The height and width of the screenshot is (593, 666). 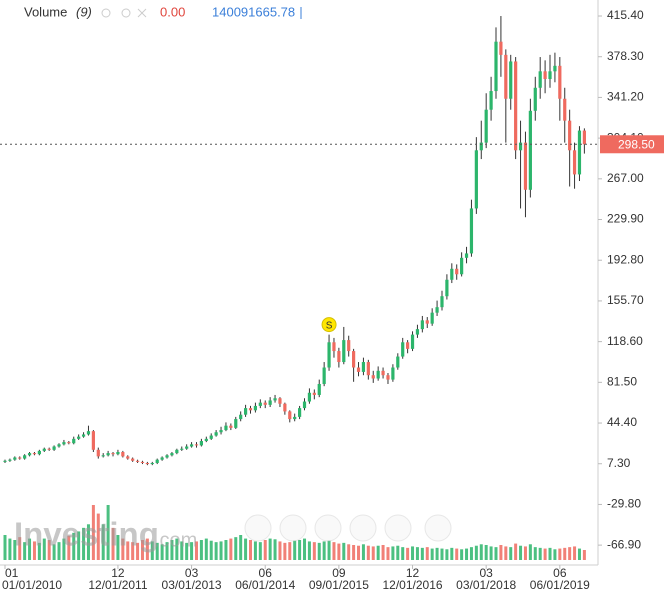 I want to click on annotation-label: S, so click(x=329, y=325).